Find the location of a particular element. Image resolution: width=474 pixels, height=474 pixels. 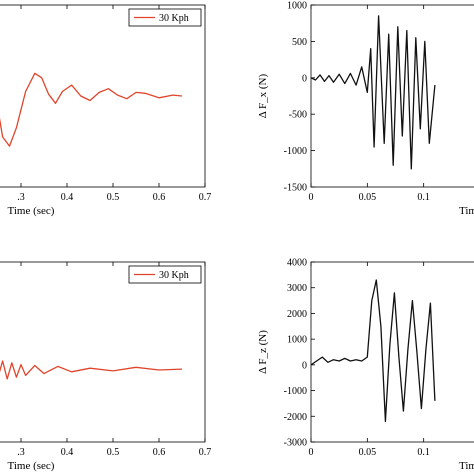

y-tick-label: -2000 is located at coordinates (295, 417).